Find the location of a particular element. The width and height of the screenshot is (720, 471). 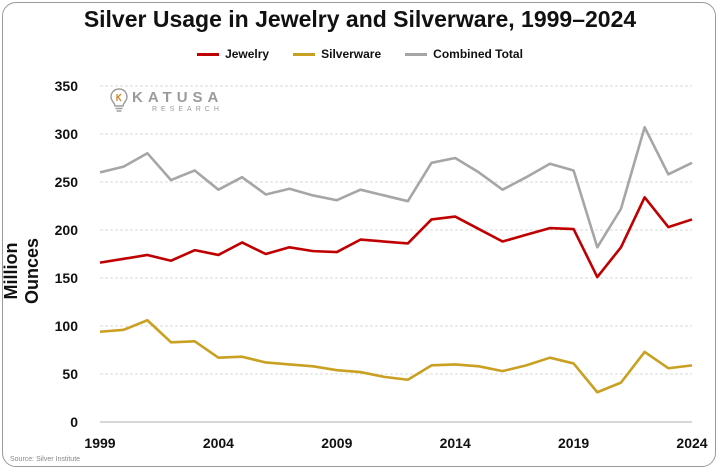

x-tick-label: 2004 is located at coordinates (218, 443).